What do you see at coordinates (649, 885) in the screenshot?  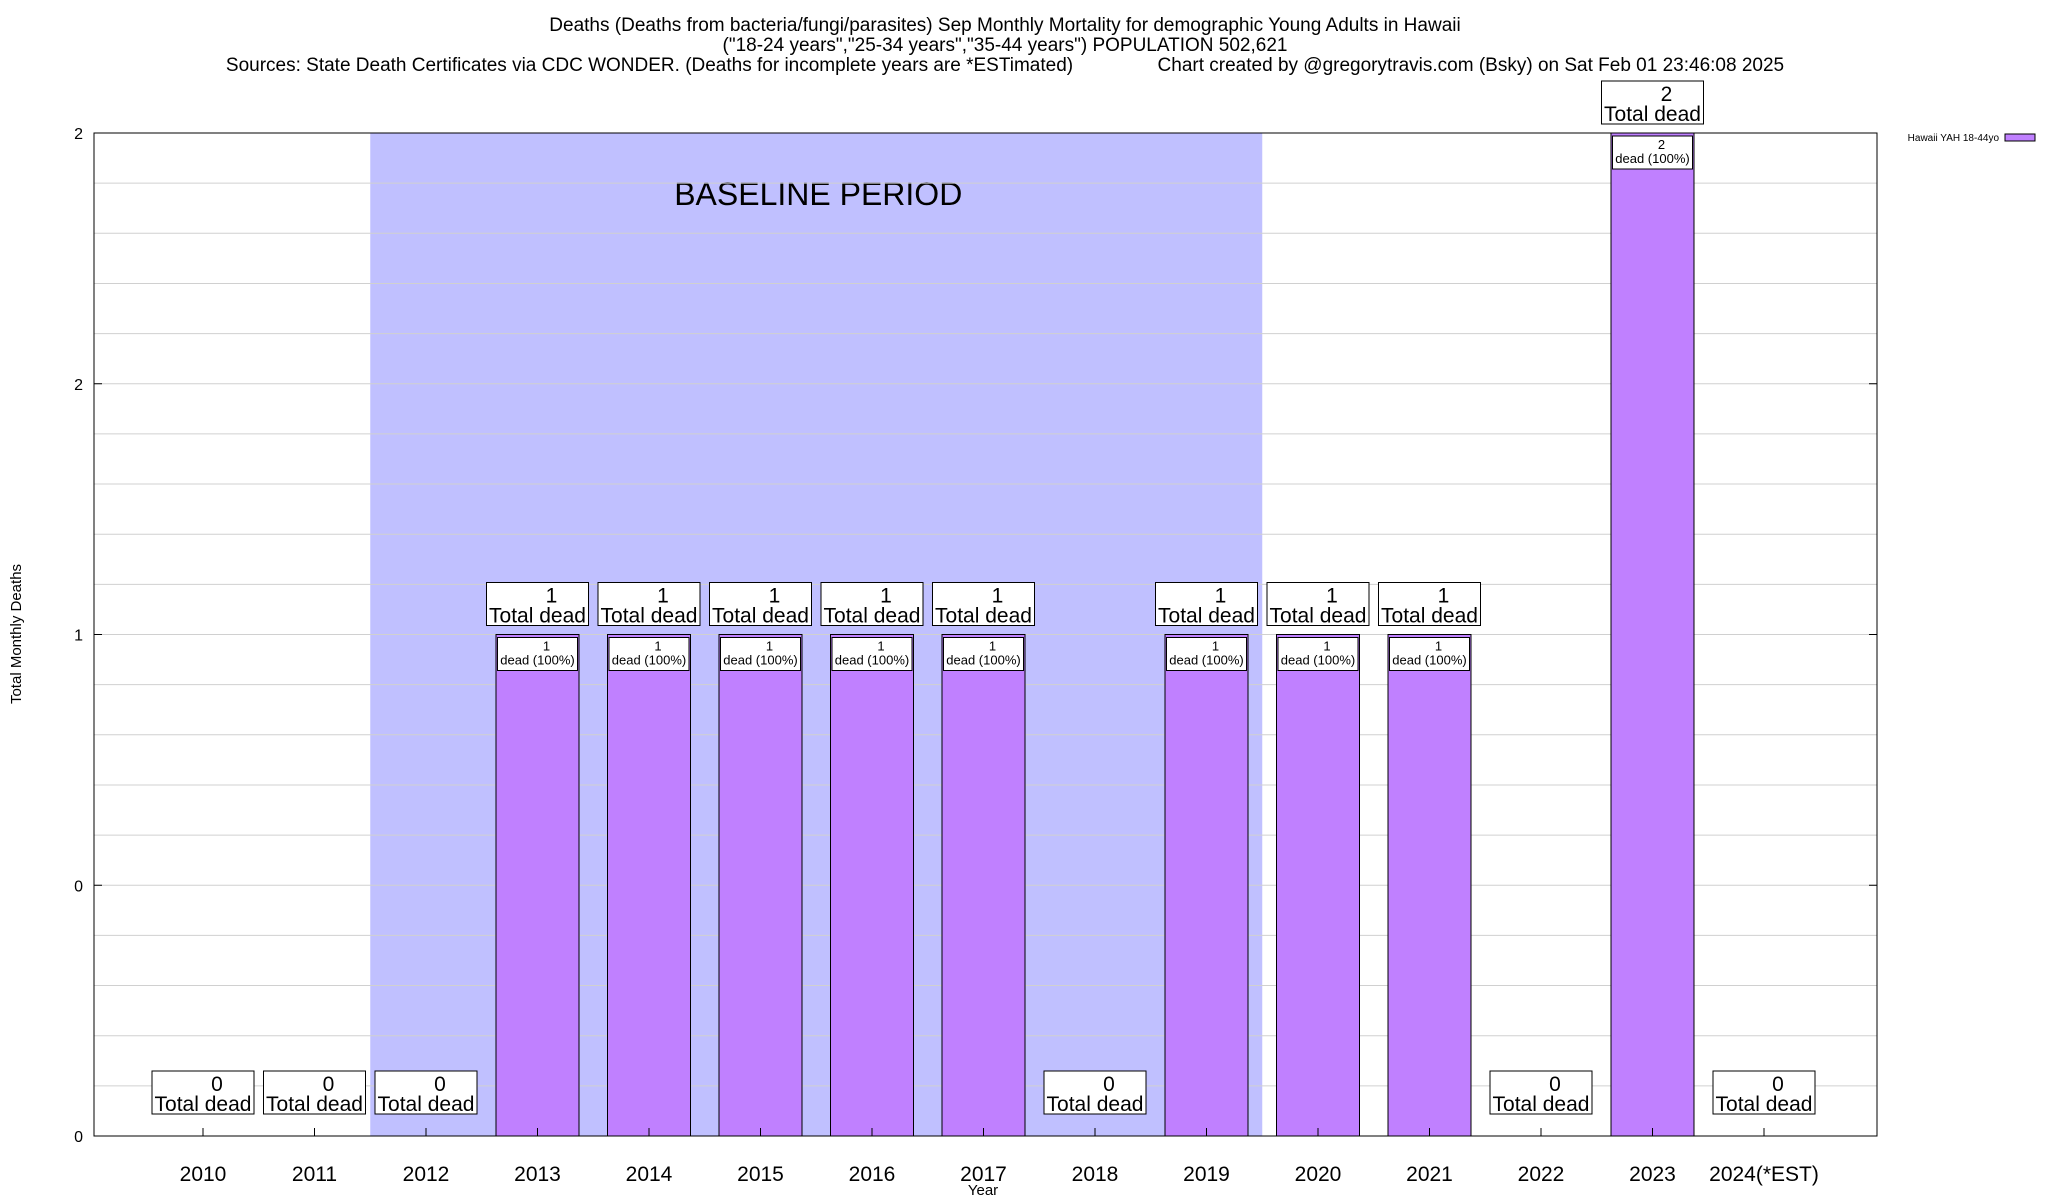 I see `bar-2014` at bounding box center [649, 885].